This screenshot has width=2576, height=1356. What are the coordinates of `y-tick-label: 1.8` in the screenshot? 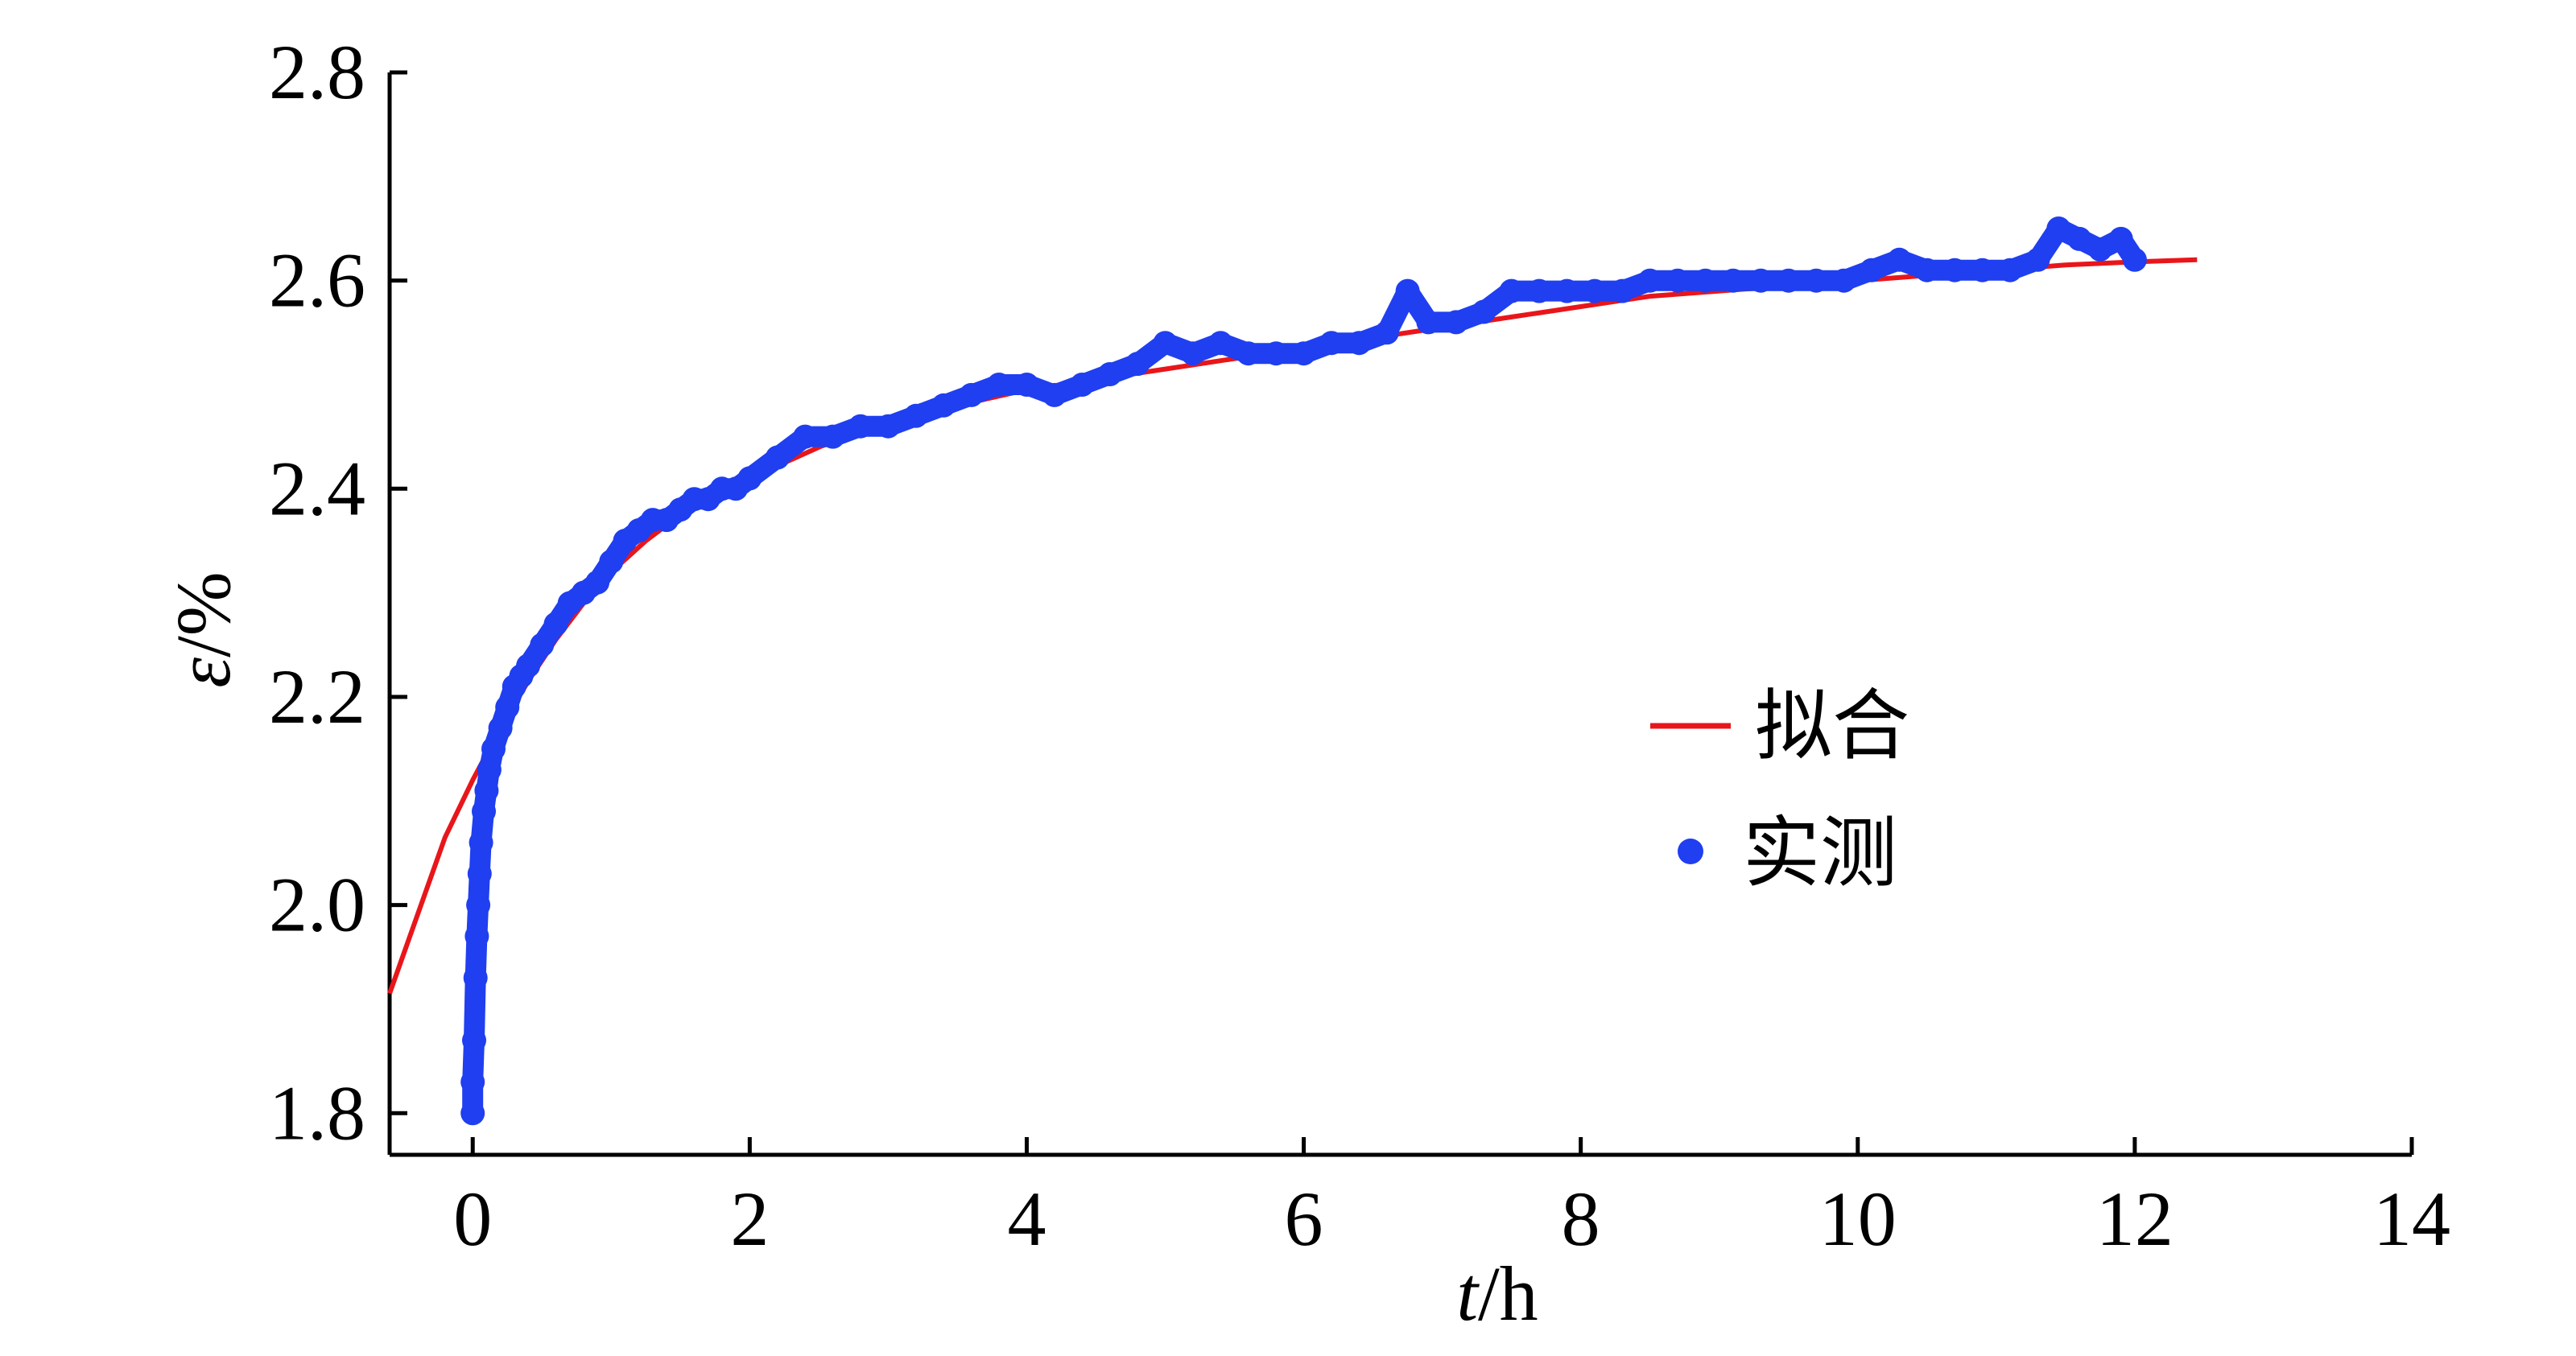 It's located at (317, 1113).